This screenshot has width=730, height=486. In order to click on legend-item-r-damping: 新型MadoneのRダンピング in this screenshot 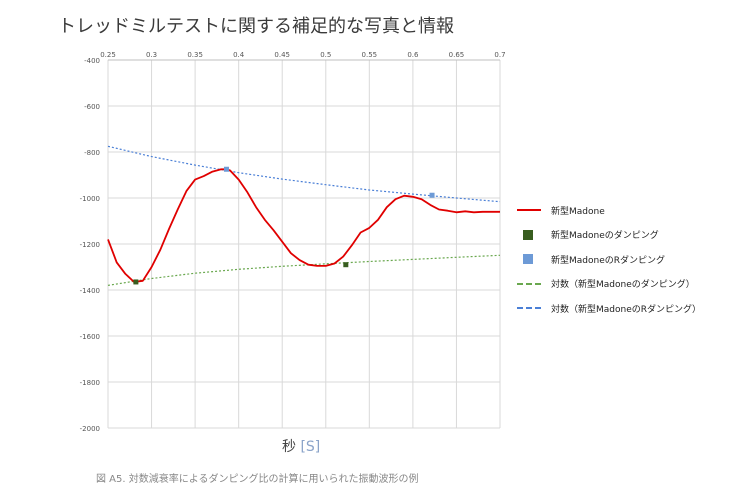, I will do `click(622, 259)`.